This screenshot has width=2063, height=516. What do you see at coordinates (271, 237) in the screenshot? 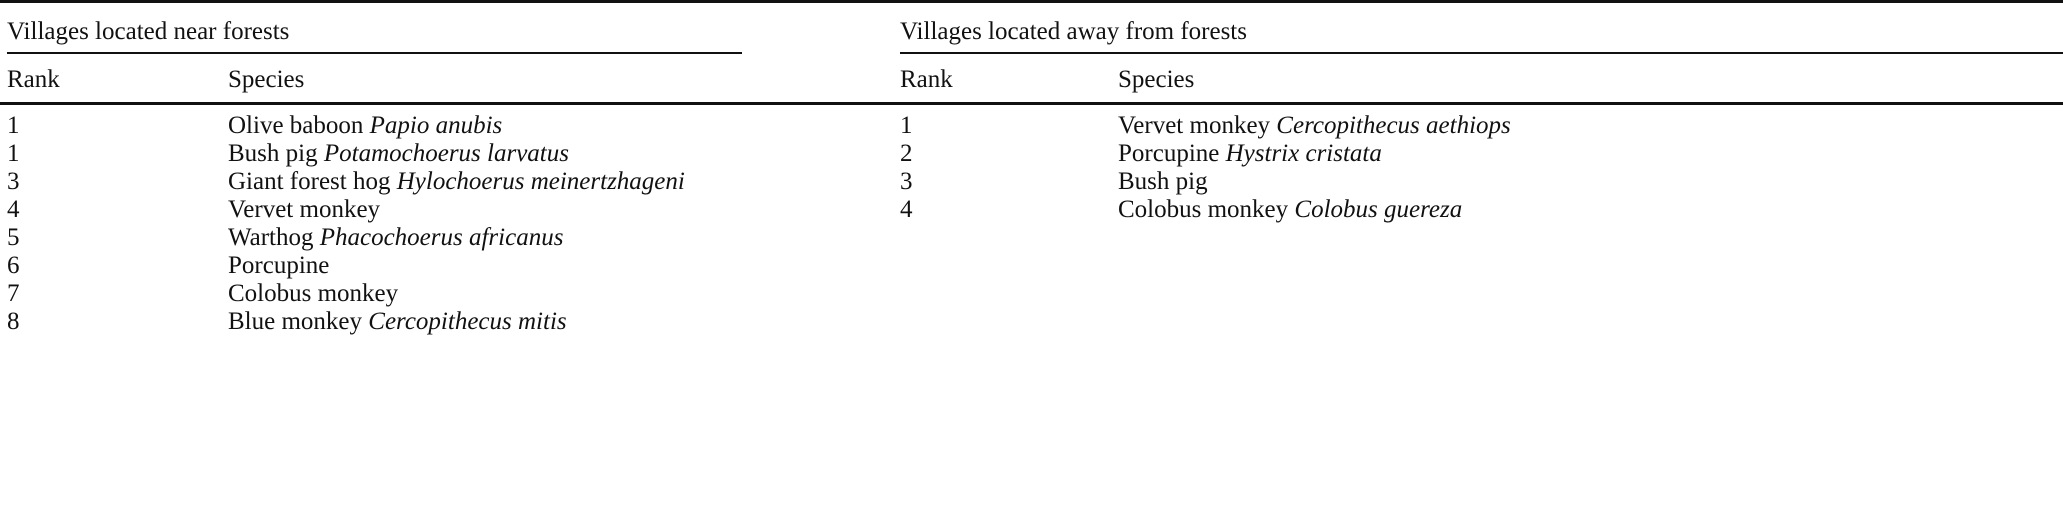
I see `common-name: Warthog` at bounding box center [271, 237].